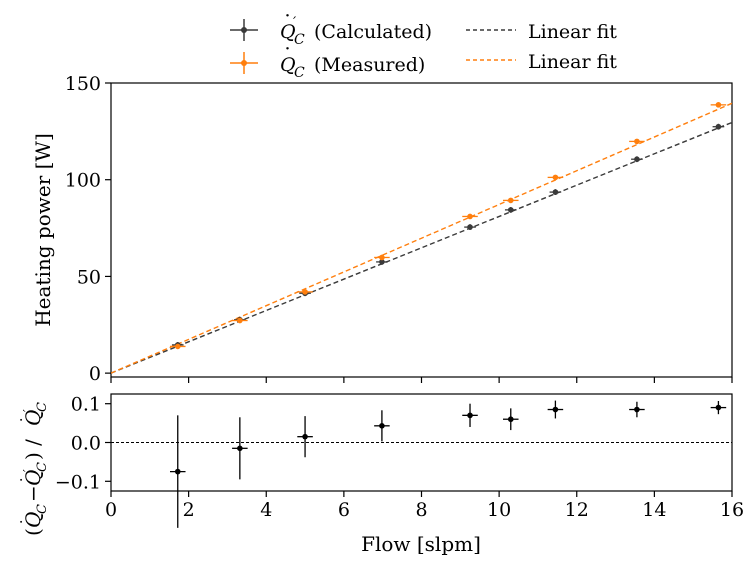 This screenshot has width=754, height=565. Describe the element at coordinates (83, 84) in the screenshot. I see `y-tick-label: 150` at that location.